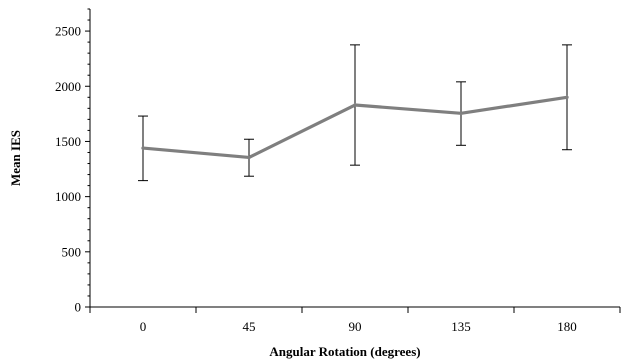 The width and height of the screenshot is (624, 362). What do you see at coordinates (143, 326) in the screenshot?
I see `x-tick-label: 0` at bounding box center [143, 326].